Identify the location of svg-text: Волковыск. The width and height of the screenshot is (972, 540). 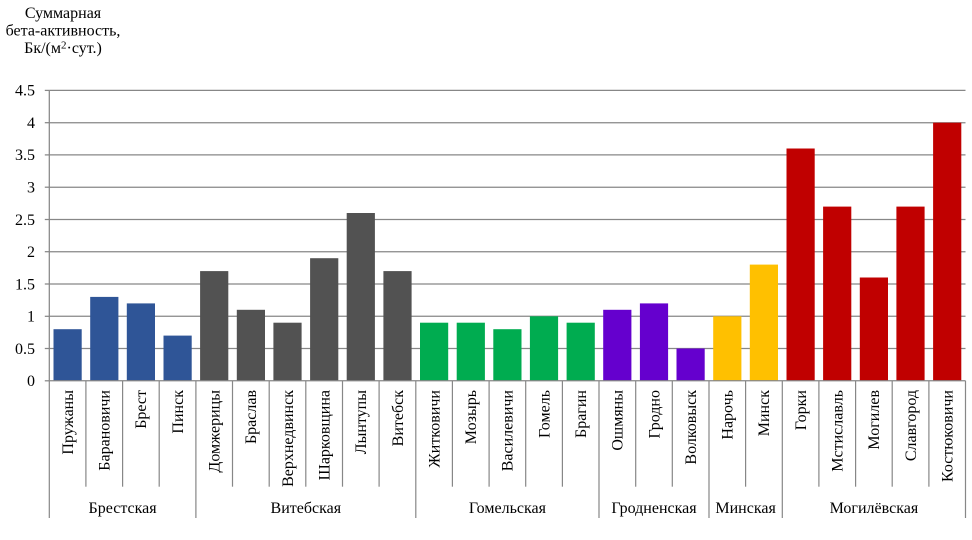
(691, 427).